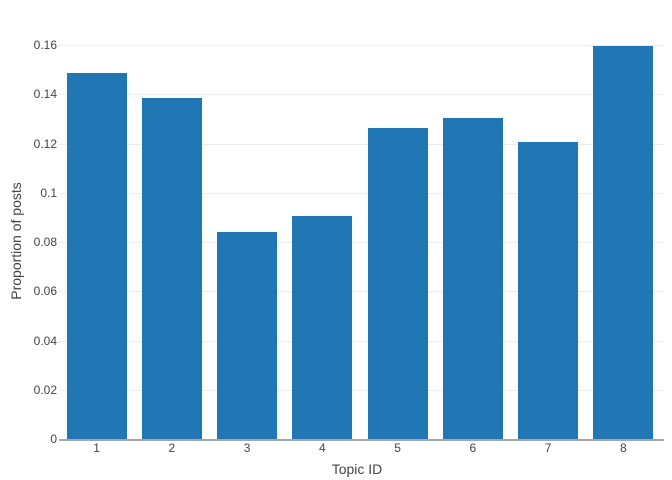 The image size is (672, 480). Describe the element at coordinates (45, 143) in the screenshot. I see `y-tick-label: 0.12` at that location.